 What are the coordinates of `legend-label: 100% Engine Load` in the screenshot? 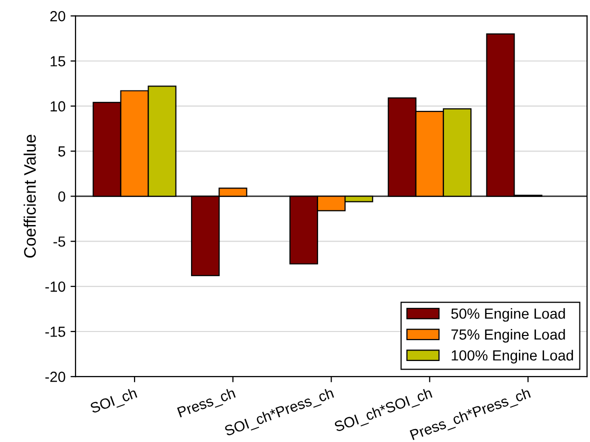 It's located at (512, 357).